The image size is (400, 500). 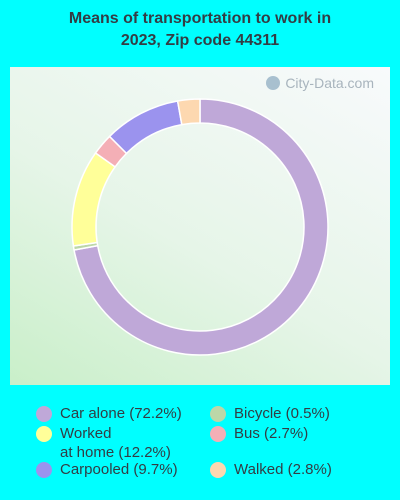 I want to click on legend-item-0: Car alone (72.2%), so click(x=109, y=413).